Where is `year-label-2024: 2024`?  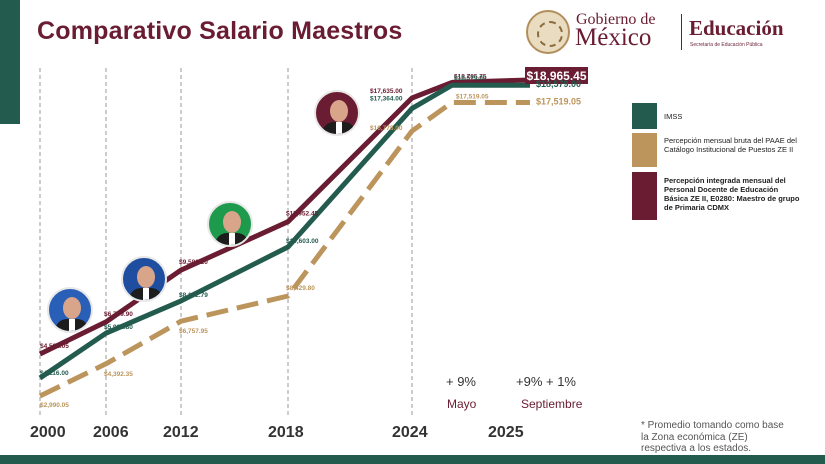 year-label-2024: 2024 is located at coordinates (410, 432).